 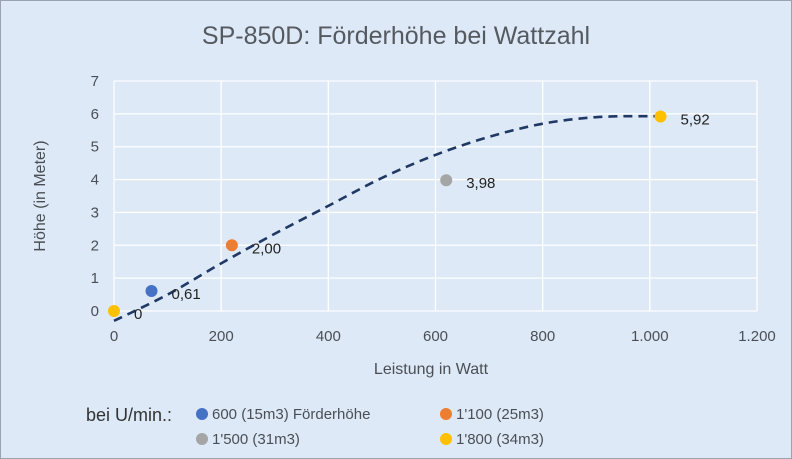 I want to click on x-axis-label: Leistung in Watt, so click(x=431, y=369).